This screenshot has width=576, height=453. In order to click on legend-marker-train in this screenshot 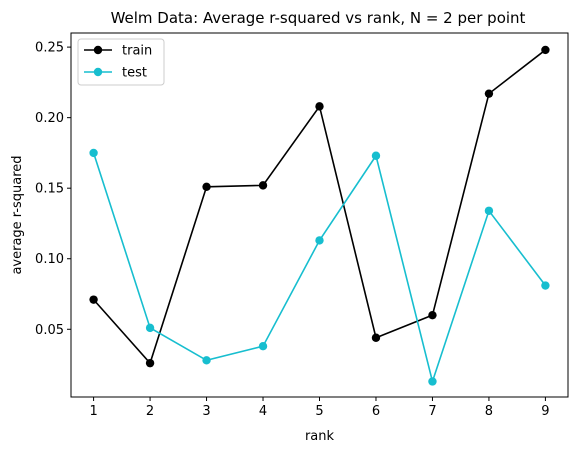, I will do `click(98, 50)`.